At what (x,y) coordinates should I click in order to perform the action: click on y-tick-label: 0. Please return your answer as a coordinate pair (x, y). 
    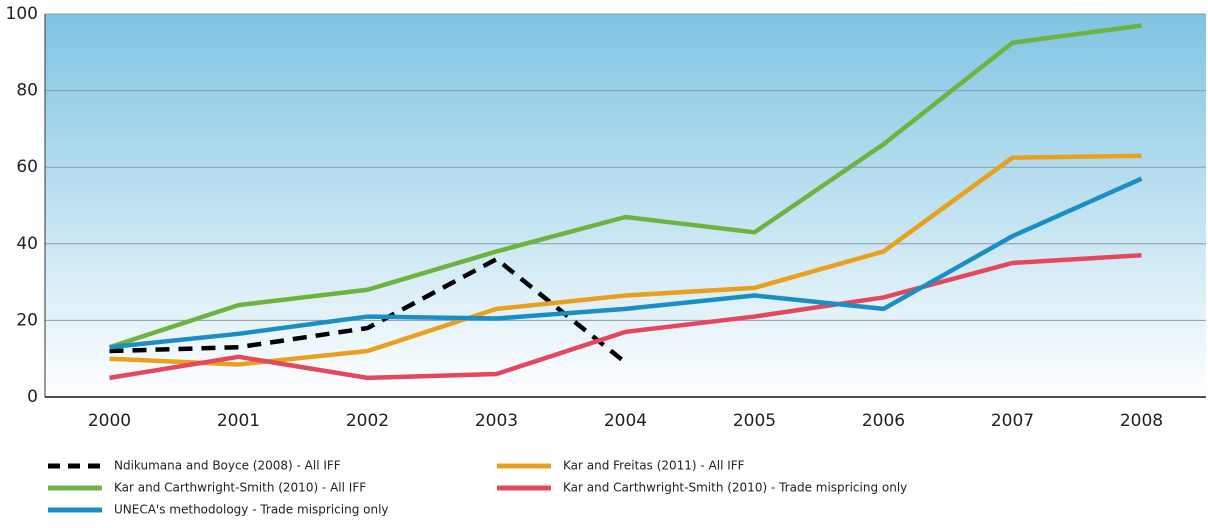
    Looking at the image, I should click on (32, 397).